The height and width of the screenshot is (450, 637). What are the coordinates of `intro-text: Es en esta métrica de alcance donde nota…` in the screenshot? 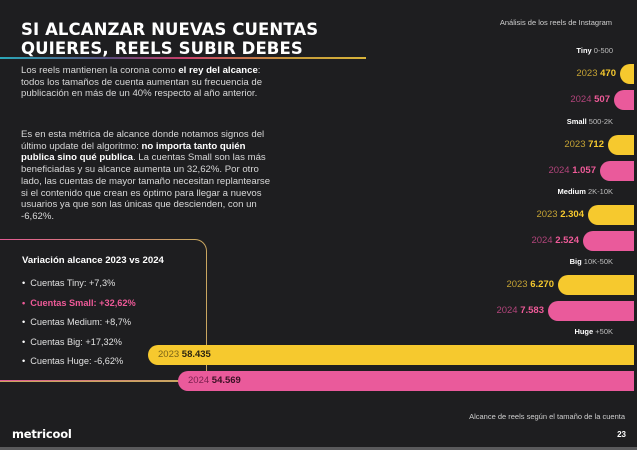 It's located at (143, 140).